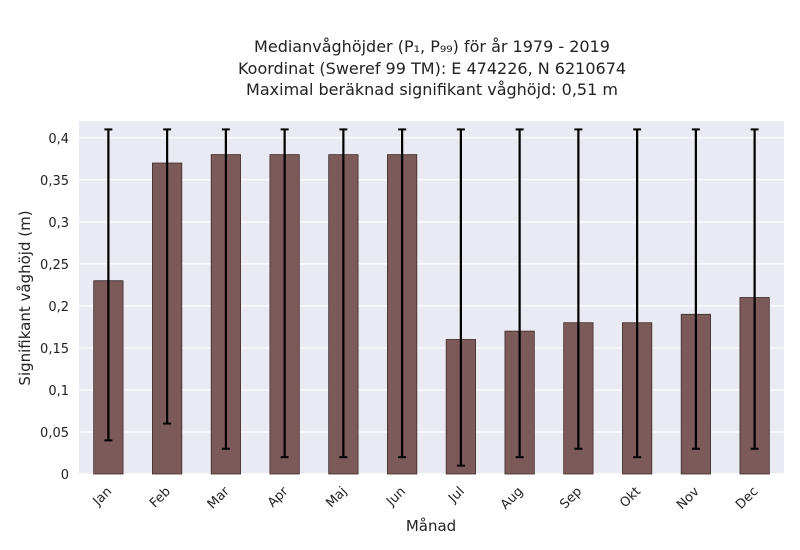 This screenshot has width=800, height=550. I want to click on x-axis-ticks: Jan Feb Mar Apr Maj Jun Jul Aug Sep Okt Nov Dec, so click(426, 498).